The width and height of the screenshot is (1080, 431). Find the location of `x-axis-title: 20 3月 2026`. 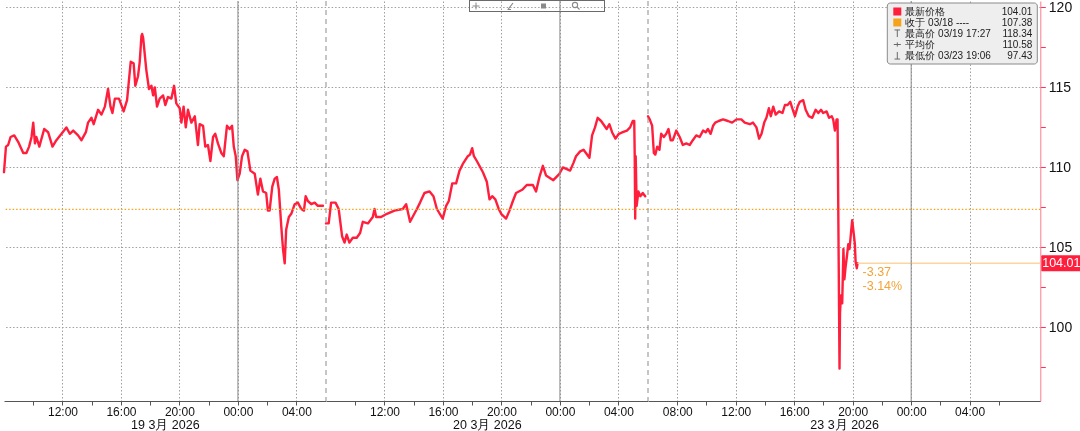

x-axis-title: 20 3月 2026 is located at coordinates (487, 424).